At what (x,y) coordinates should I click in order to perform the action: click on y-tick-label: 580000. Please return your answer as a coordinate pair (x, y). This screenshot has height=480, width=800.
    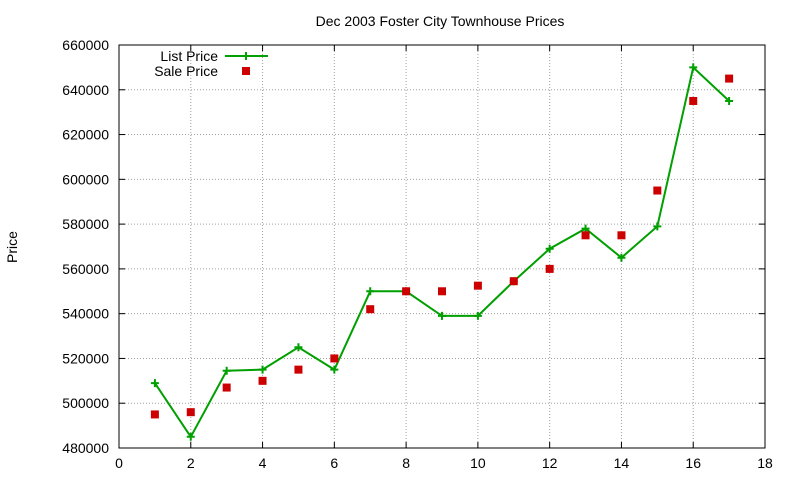
    Looking at the image, I should click on (85, 224).